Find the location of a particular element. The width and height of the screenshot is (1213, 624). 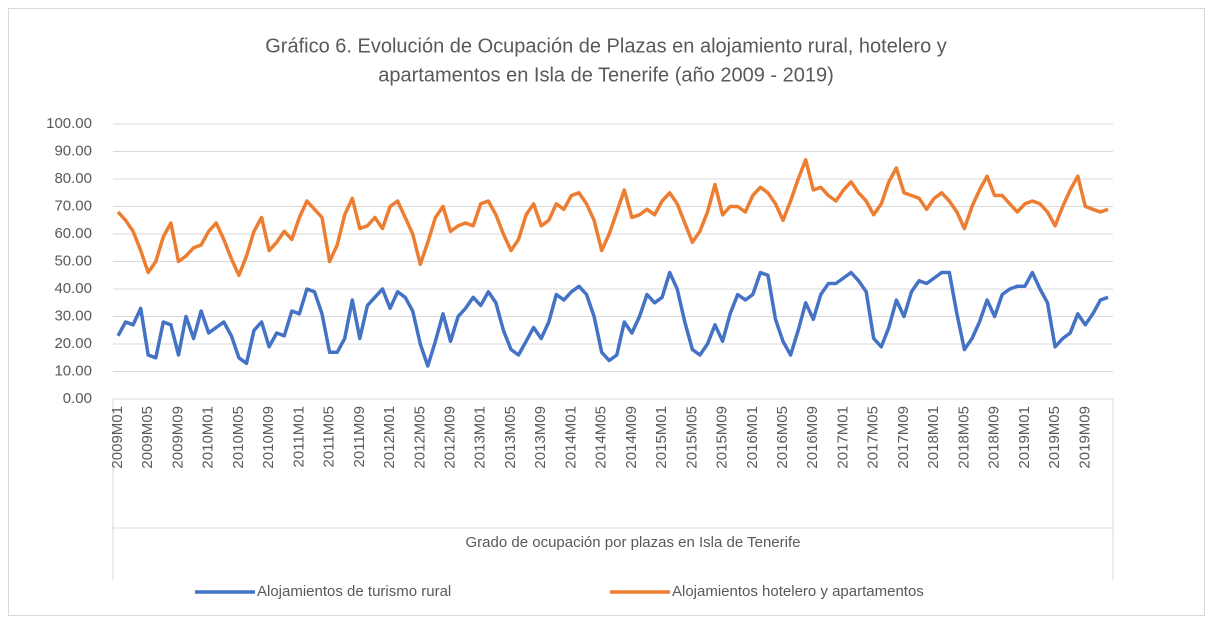

x-tick-label: 2010M05 is located at coordinates (238, 437).